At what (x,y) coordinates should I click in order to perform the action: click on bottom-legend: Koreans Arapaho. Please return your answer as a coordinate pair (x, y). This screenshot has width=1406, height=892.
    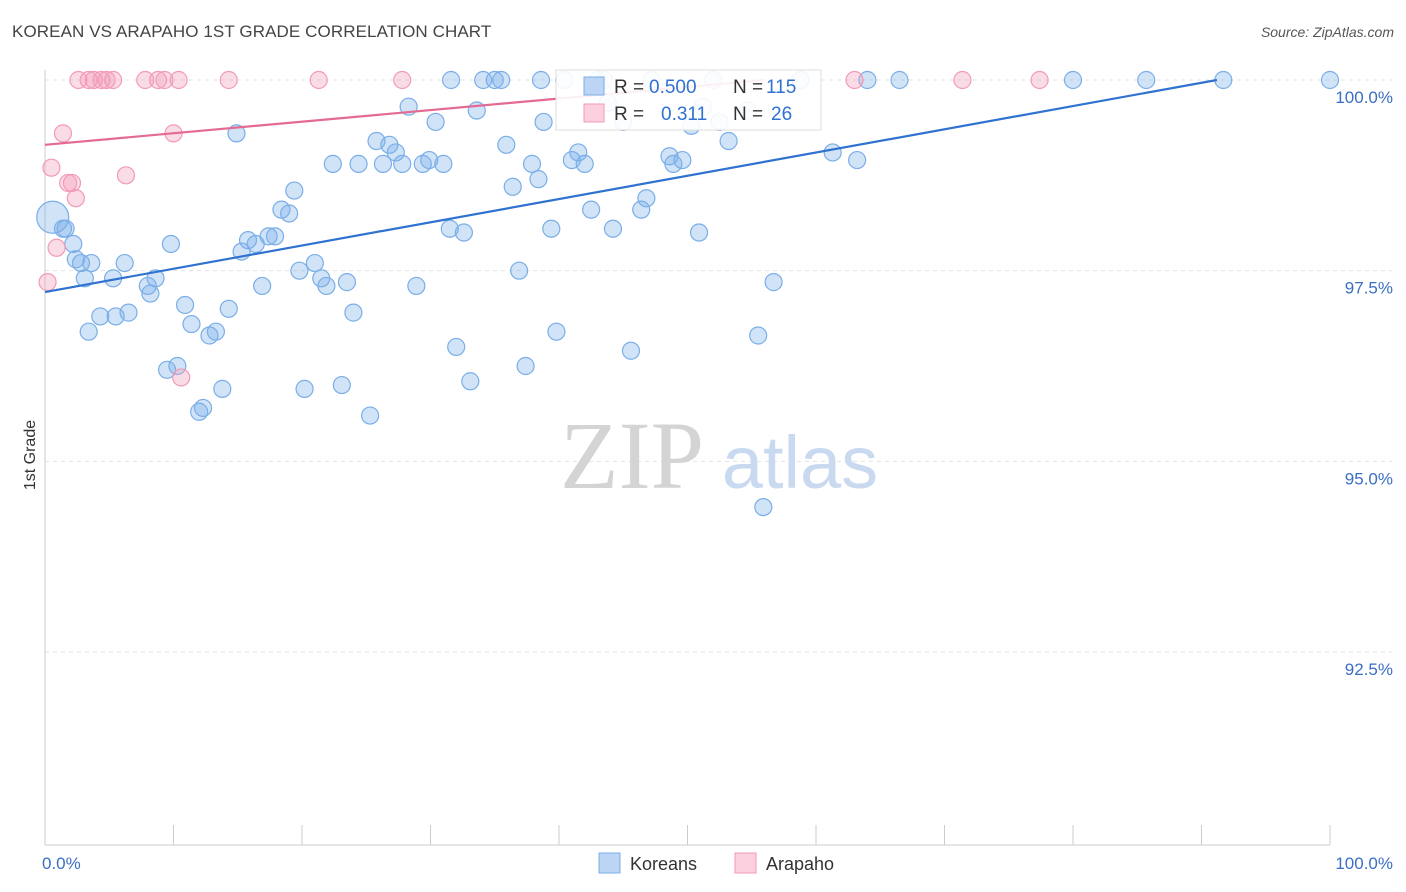
    Looking at the image, I should click on (716, 863).